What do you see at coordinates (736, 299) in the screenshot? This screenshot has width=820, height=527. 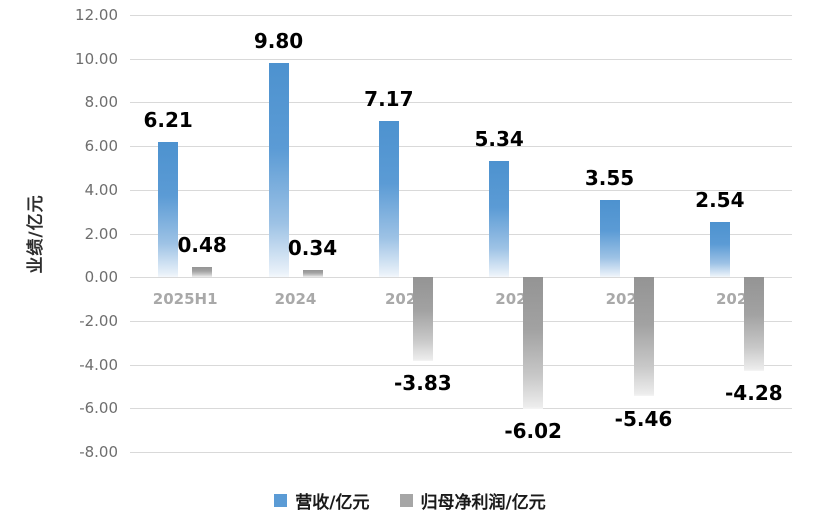 I see `x-tick-label: 2020` at bounding box center [736, 299].